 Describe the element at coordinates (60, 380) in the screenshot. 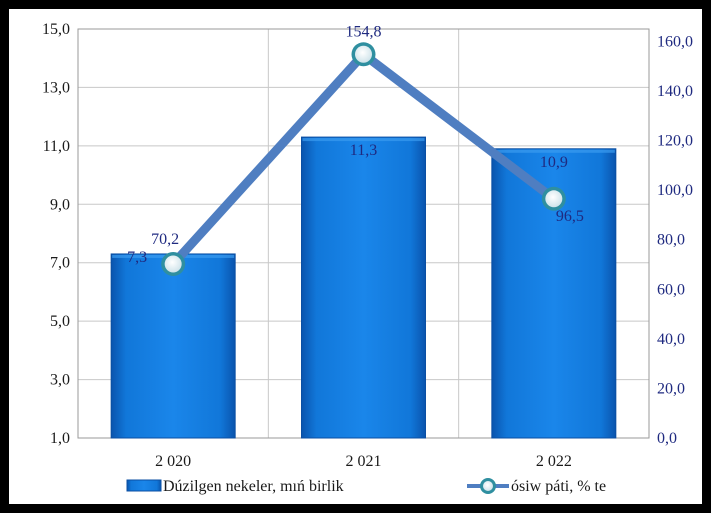

I see `y-left-tick-label: 3,0` at that location.